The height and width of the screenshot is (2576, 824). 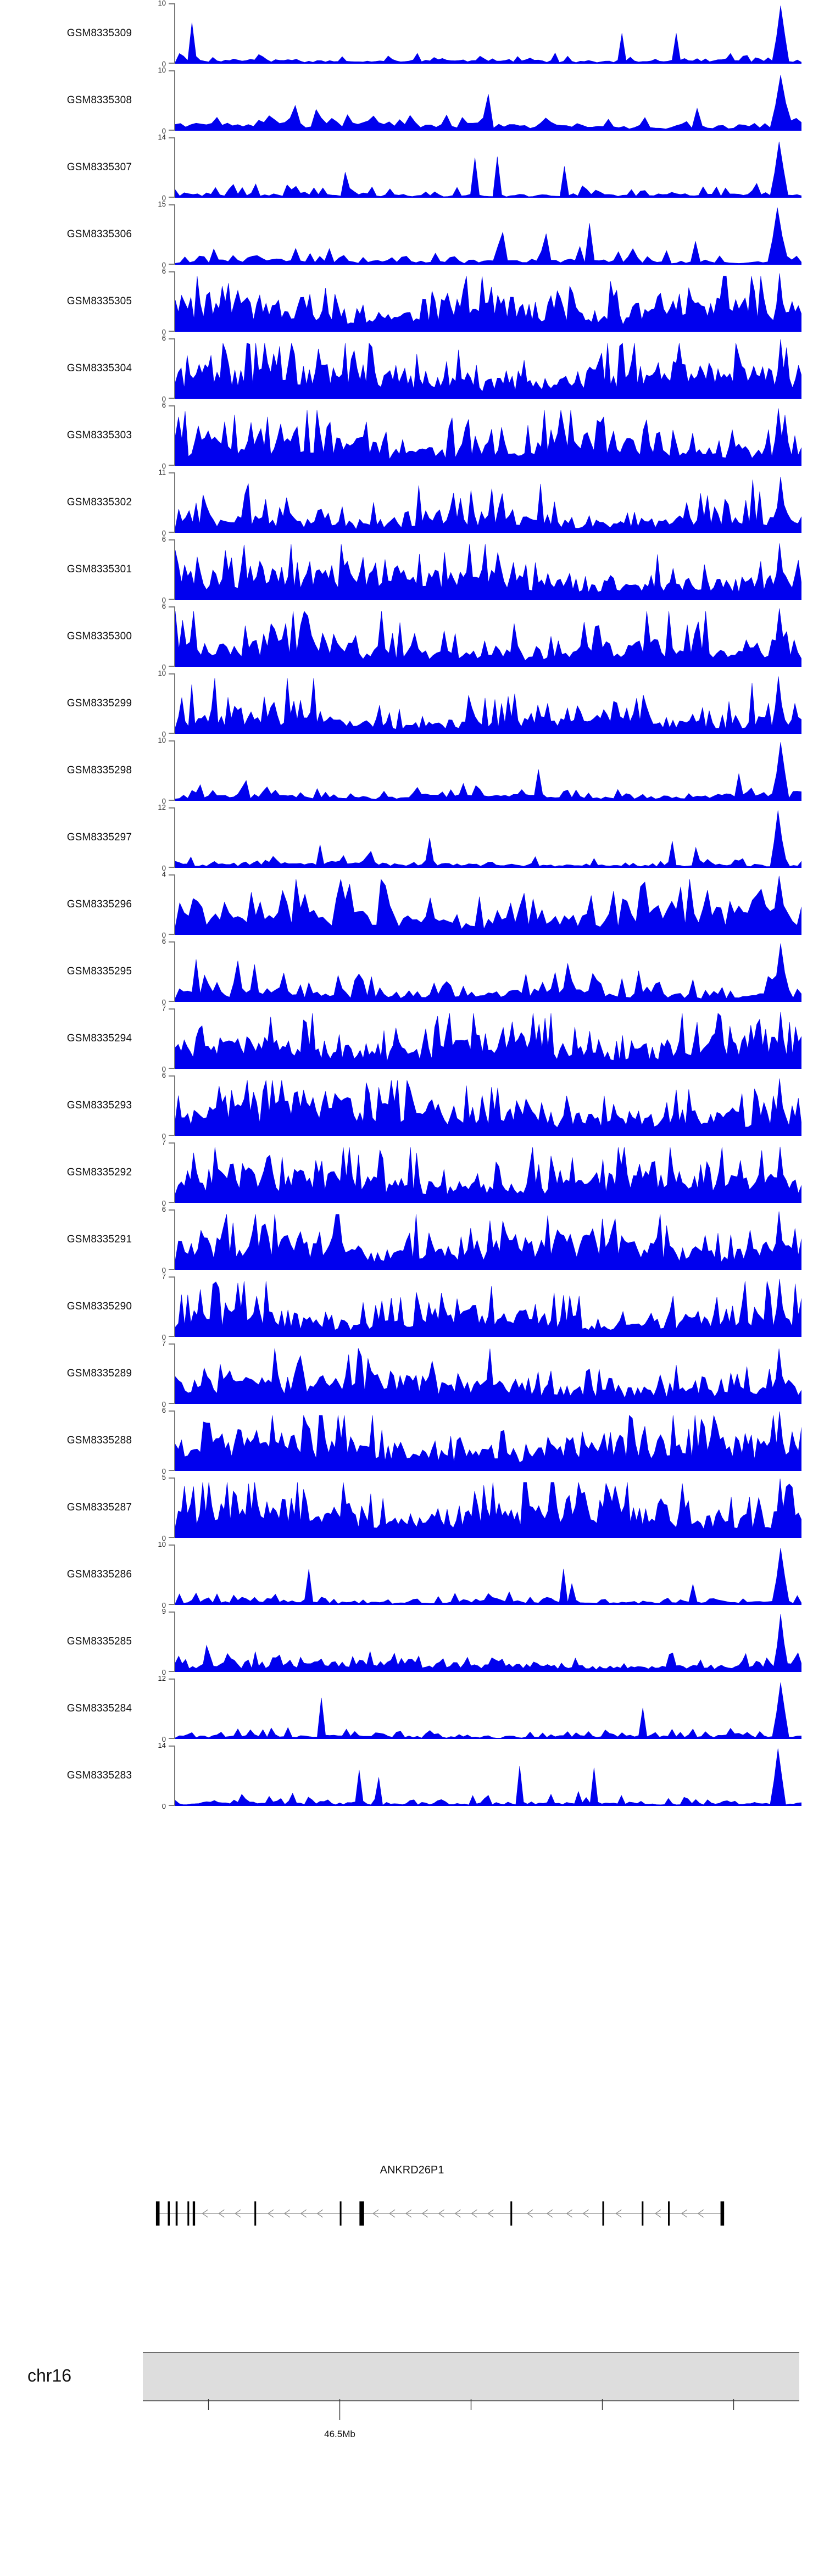 I want to click on coverage-track: GSM8335308 10 0, so click(x=412, y=100).